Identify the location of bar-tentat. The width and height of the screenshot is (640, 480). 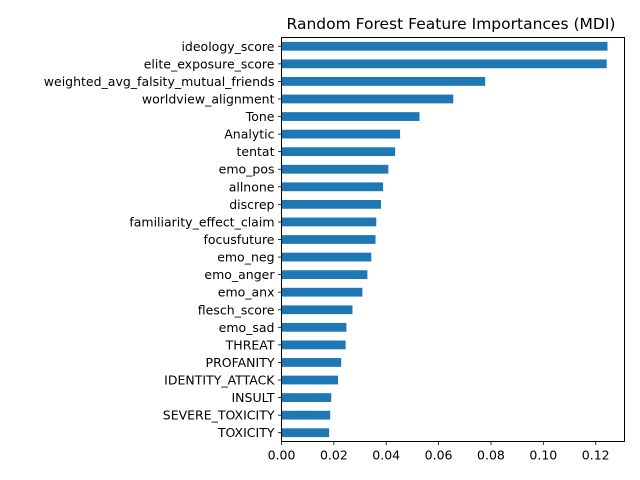
(338, 152).